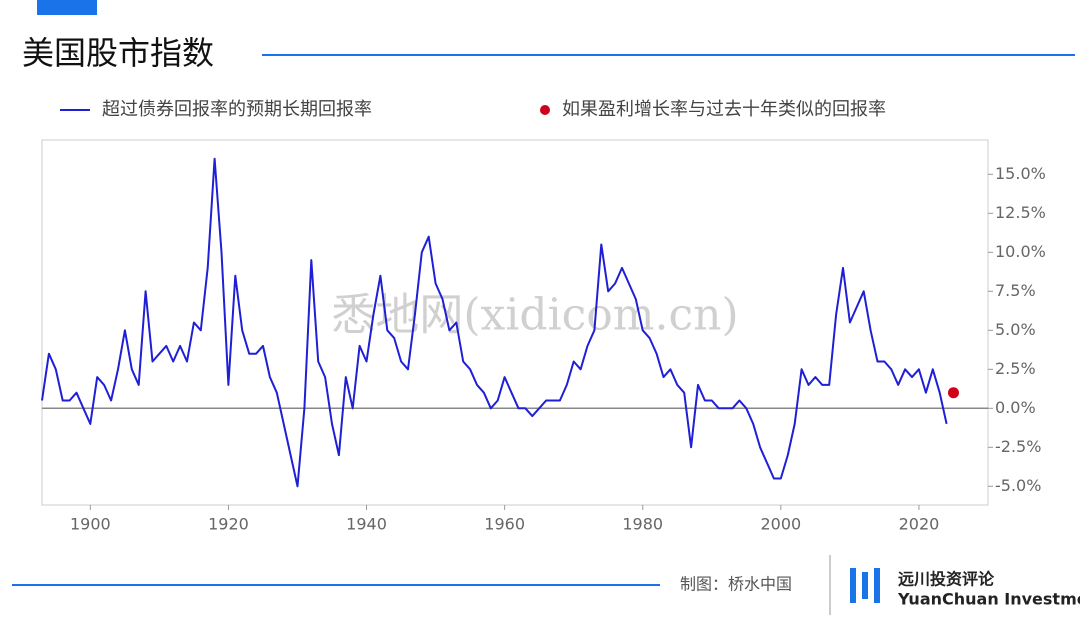 The width and height of the screenshot is (1080, 644). I want to click on x-tick-label: 2000, so click(780, 524).